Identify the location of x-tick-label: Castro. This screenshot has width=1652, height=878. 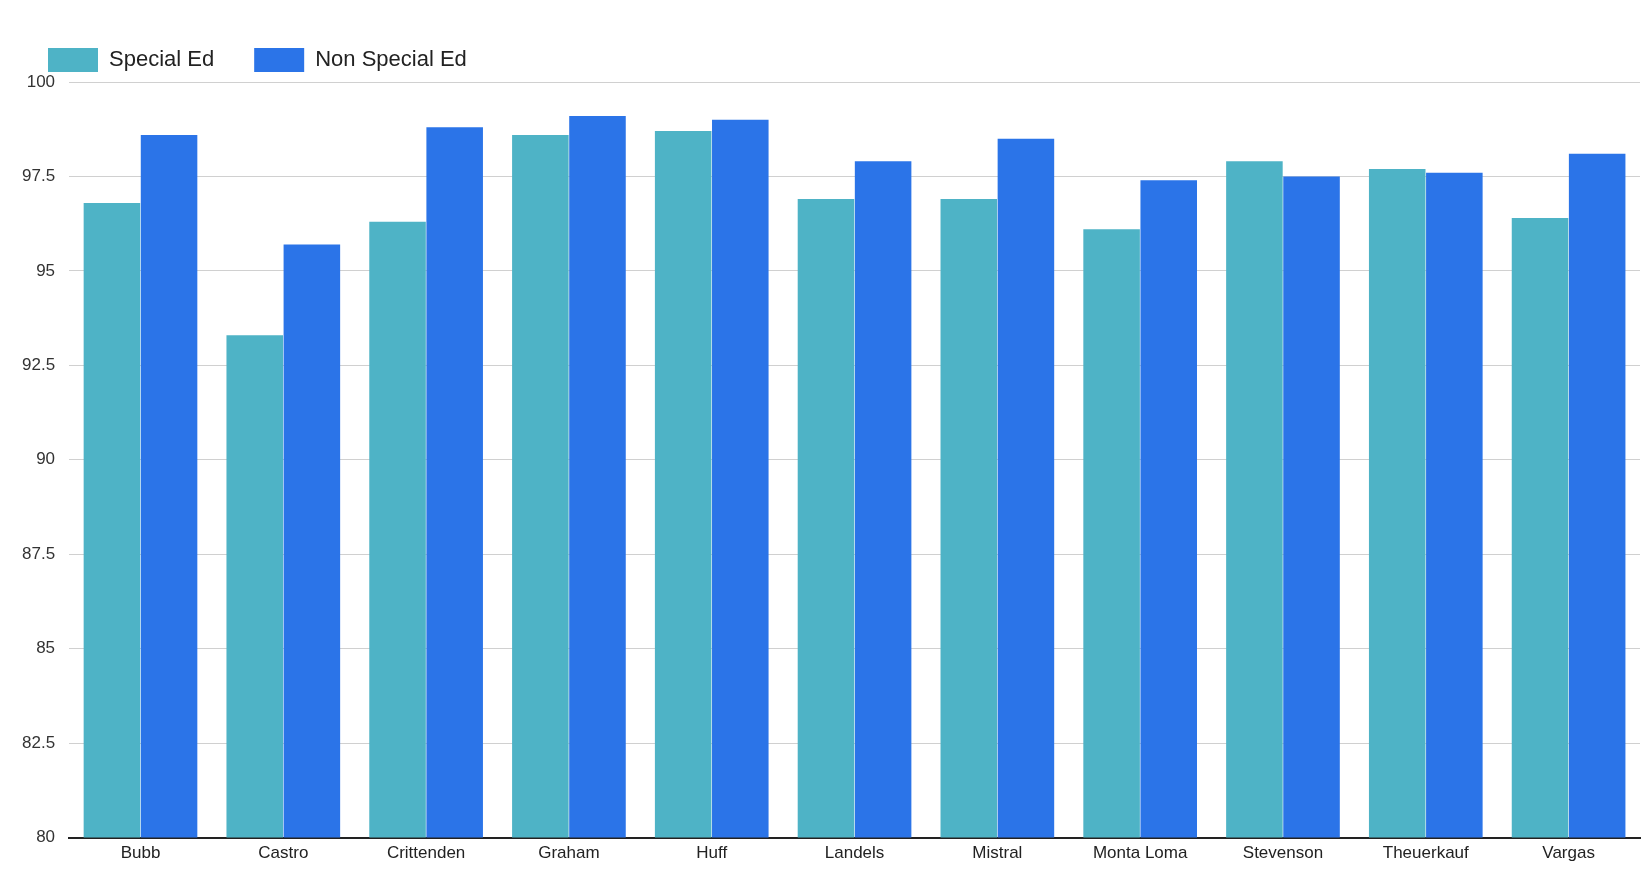
(283, 853).